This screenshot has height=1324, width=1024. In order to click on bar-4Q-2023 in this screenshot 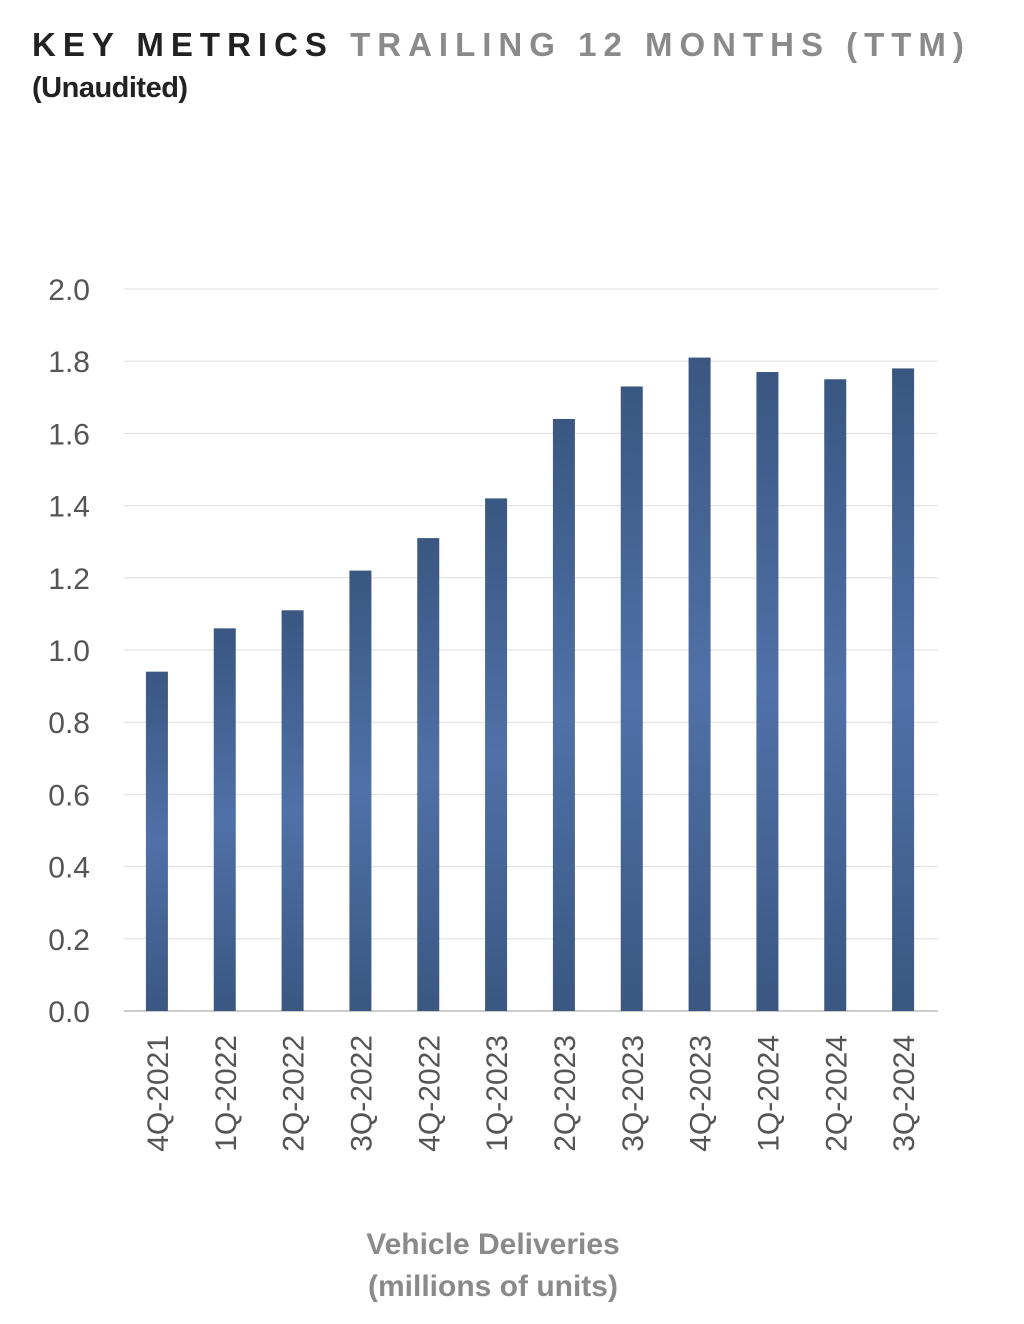, I will do `click(699, 684)`.